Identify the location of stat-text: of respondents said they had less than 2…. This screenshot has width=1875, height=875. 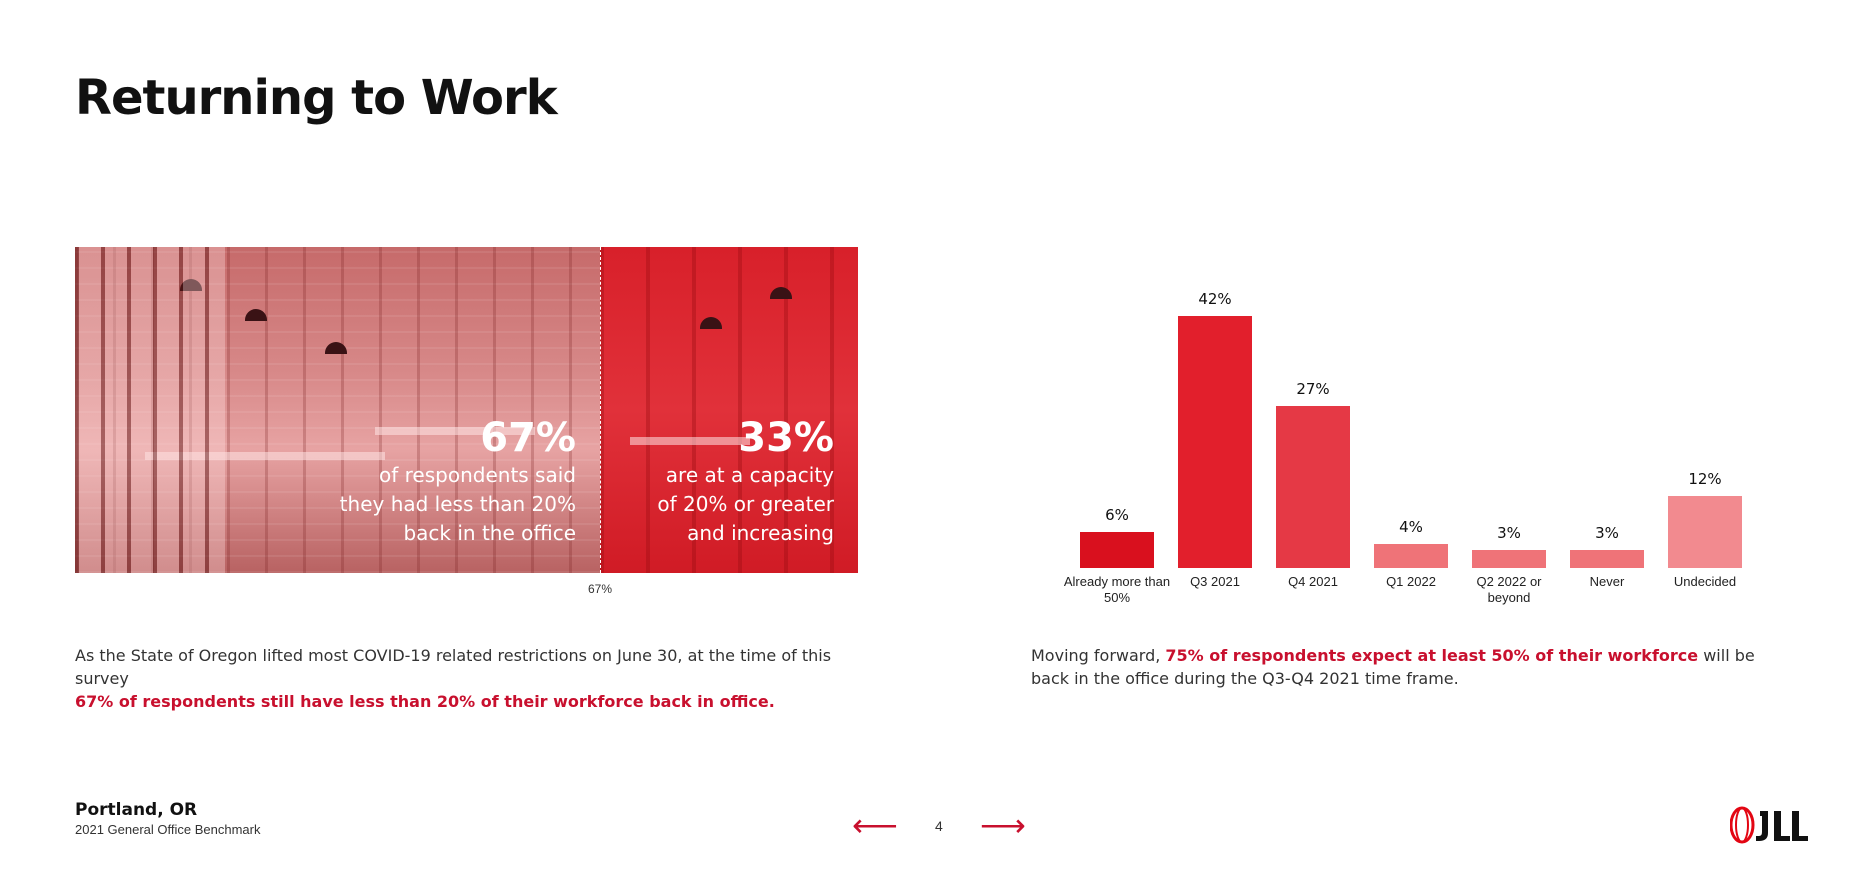
(457, 504).